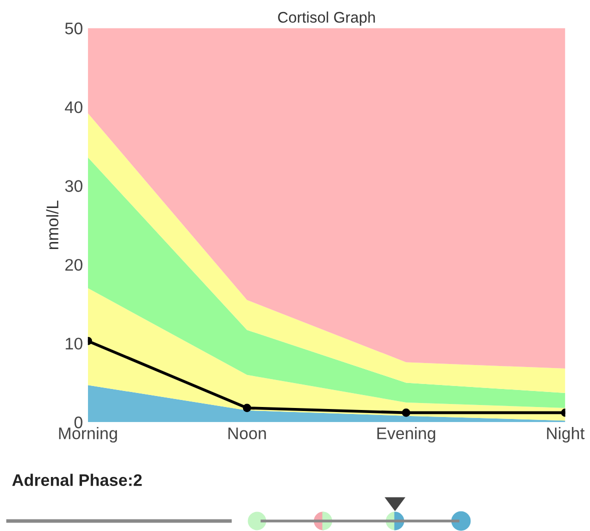  I want to click on y-tick-label: 20, so click(73, 264).